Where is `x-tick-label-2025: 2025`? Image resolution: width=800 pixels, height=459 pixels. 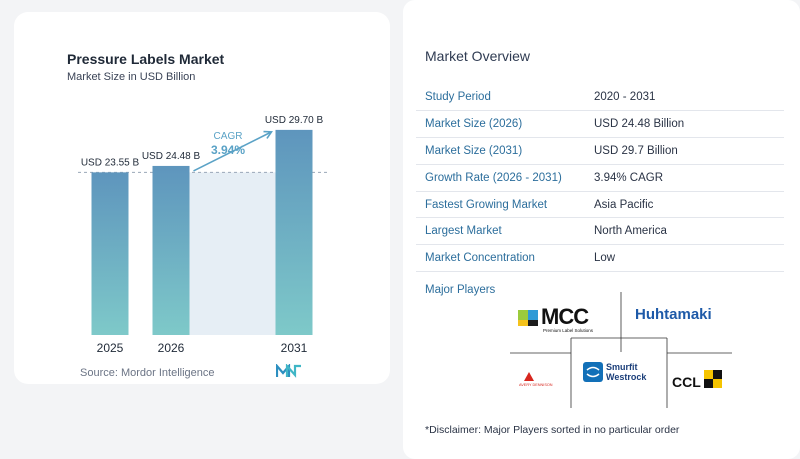 x-tick-label-2025: 2025 is located at coordinates (110, 348).